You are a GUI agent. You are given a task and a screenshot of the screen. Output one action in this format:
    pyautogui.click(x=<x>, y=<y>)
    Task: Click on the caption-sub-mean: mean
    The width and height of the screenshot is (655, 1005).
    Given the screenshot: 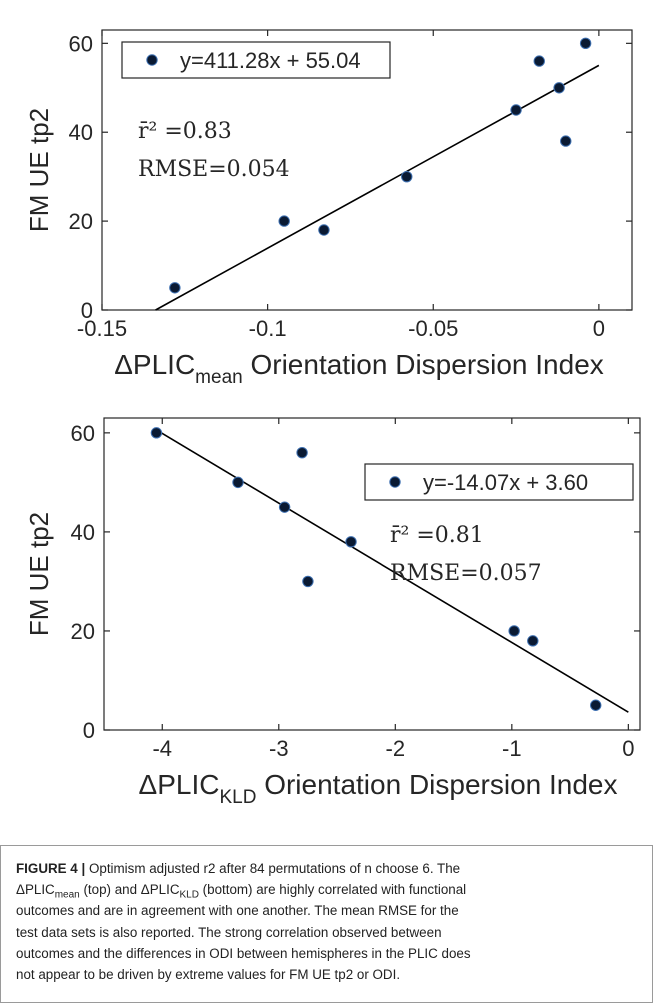 What is the action you would take?
    pyautogui.click(x=67, y=895)
    